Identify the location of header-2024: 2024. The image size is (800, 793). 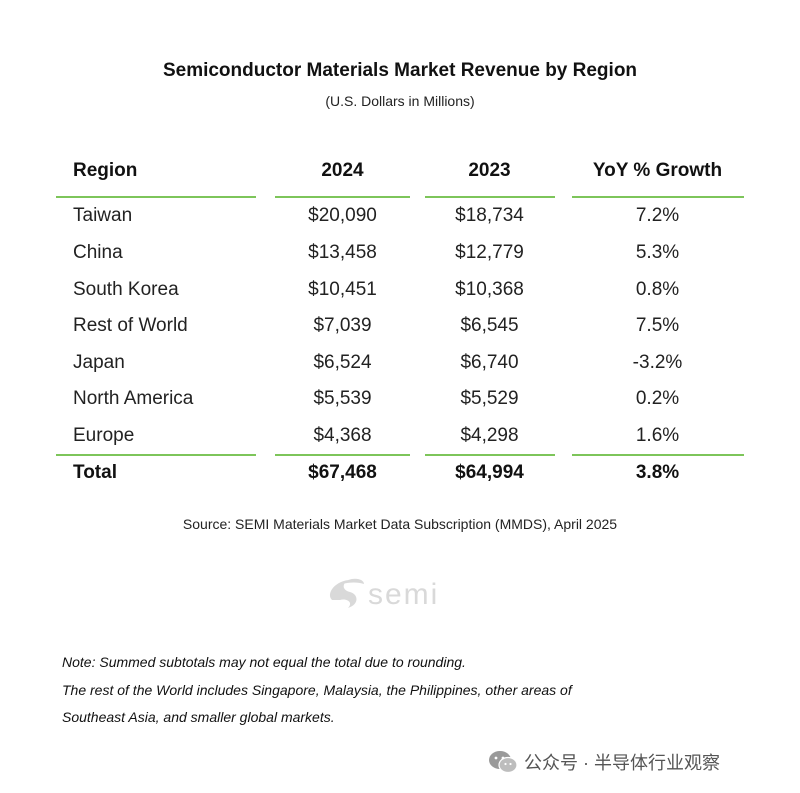
(342, 170).